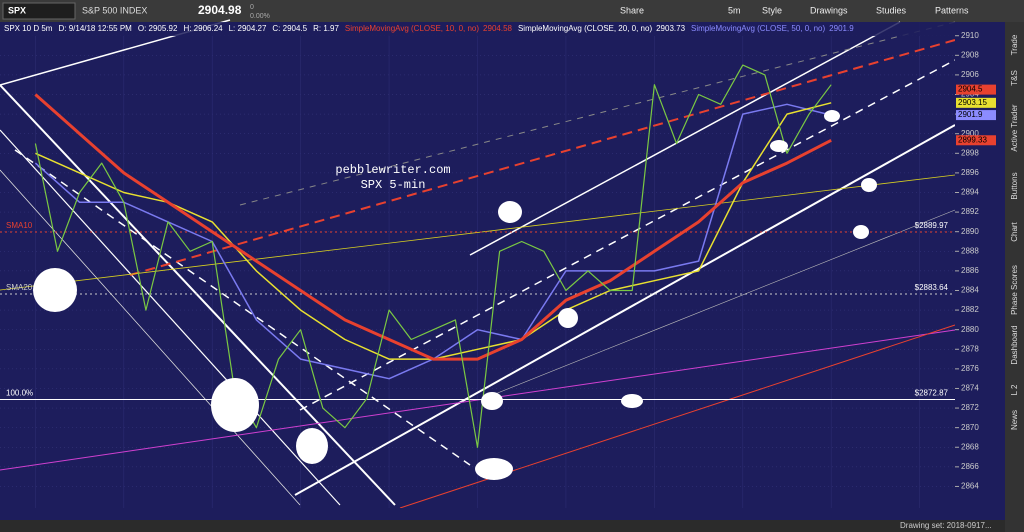  What do you see at coordinates (952, 10) in the screenshot?
I see `toolbar-button: Patterns` at bounding box center [952, 10].